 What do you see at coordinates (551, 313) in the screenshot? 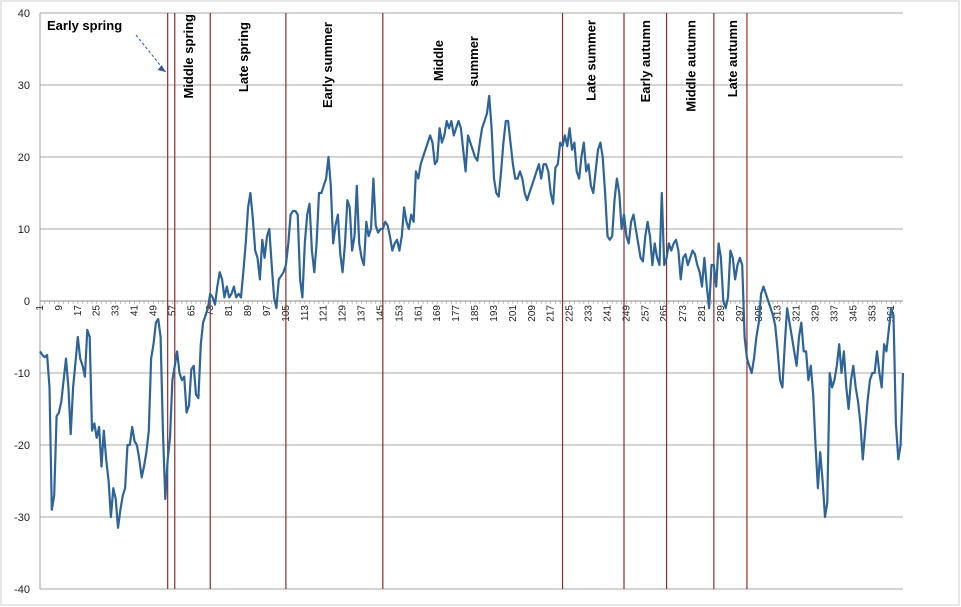
I see `x-tick-label: 217` at bounding box center [551, 313].